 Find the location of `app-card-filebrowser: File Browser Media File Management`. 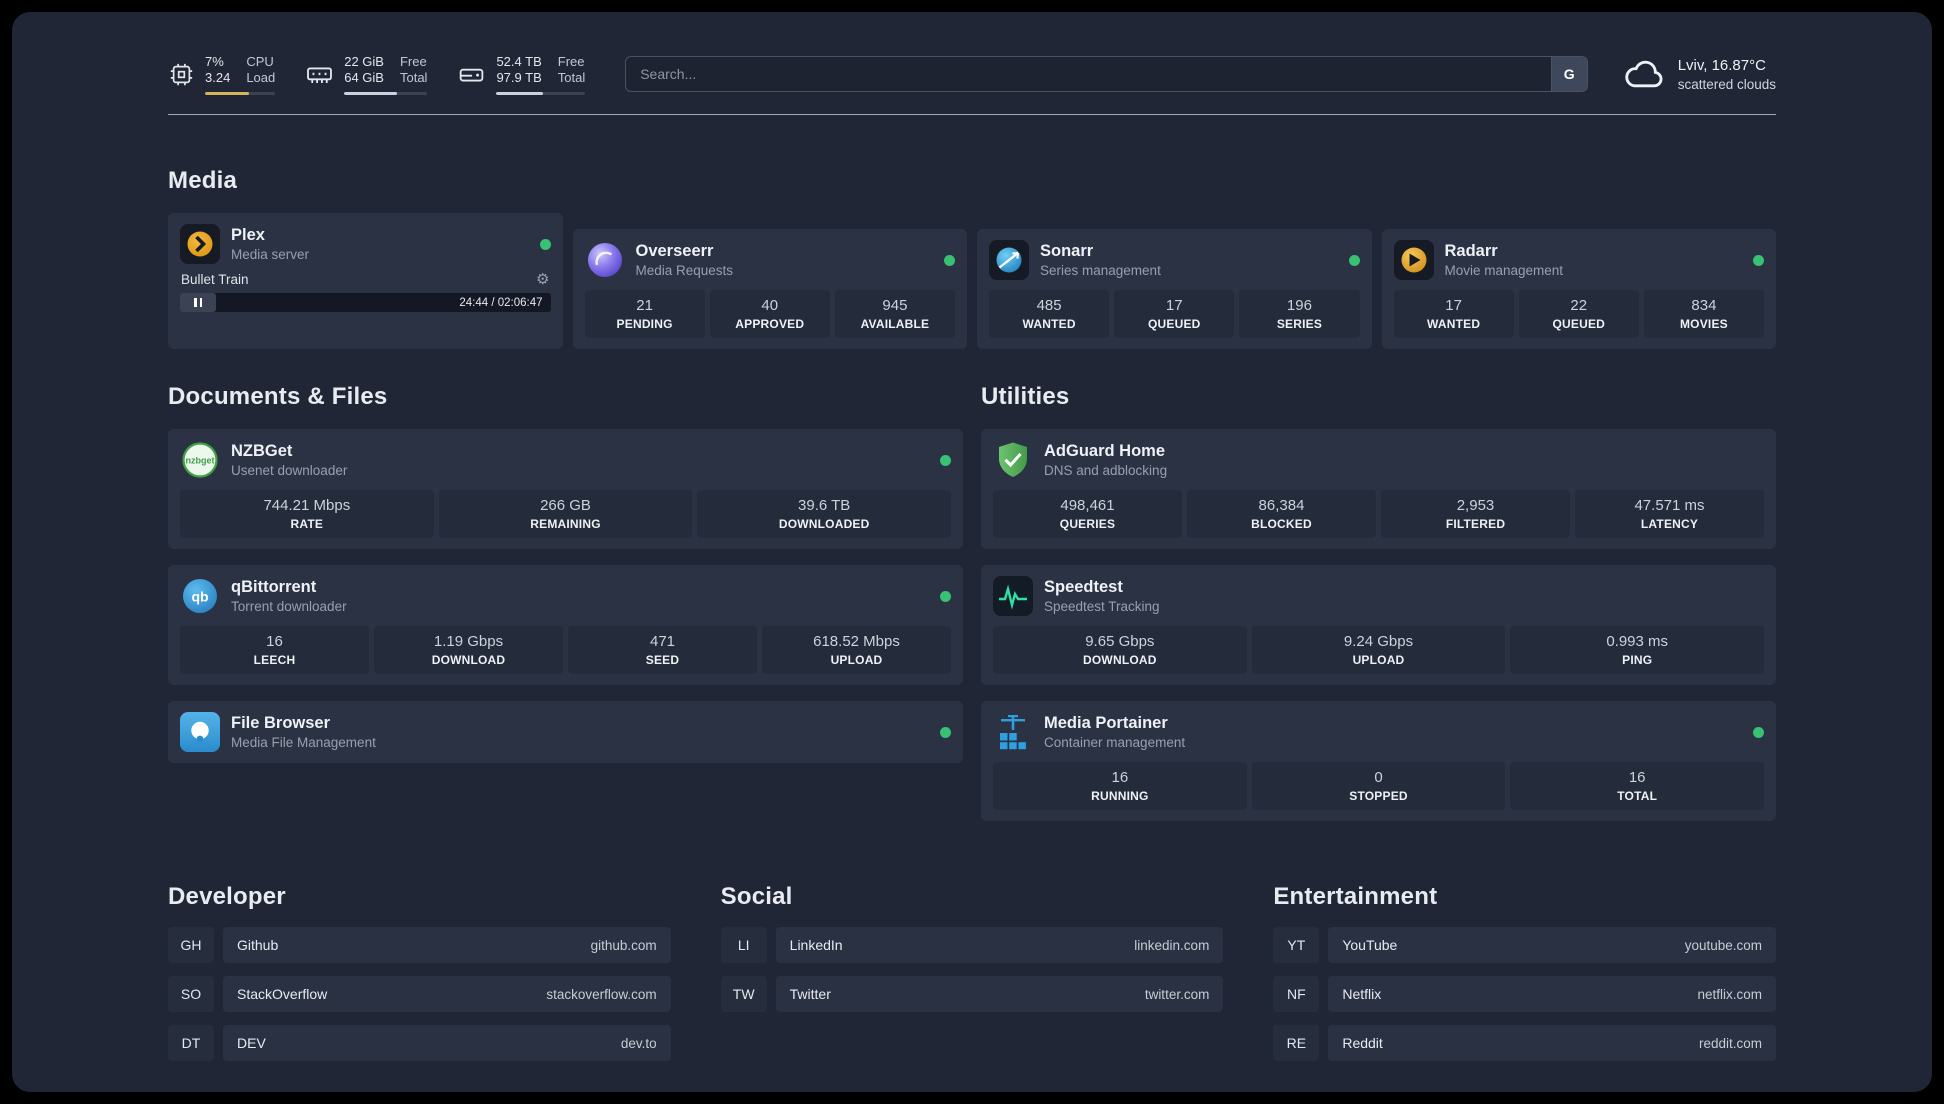

app-card-filebrowser: File Browser Media File Management is located at coordinates (565, 732).